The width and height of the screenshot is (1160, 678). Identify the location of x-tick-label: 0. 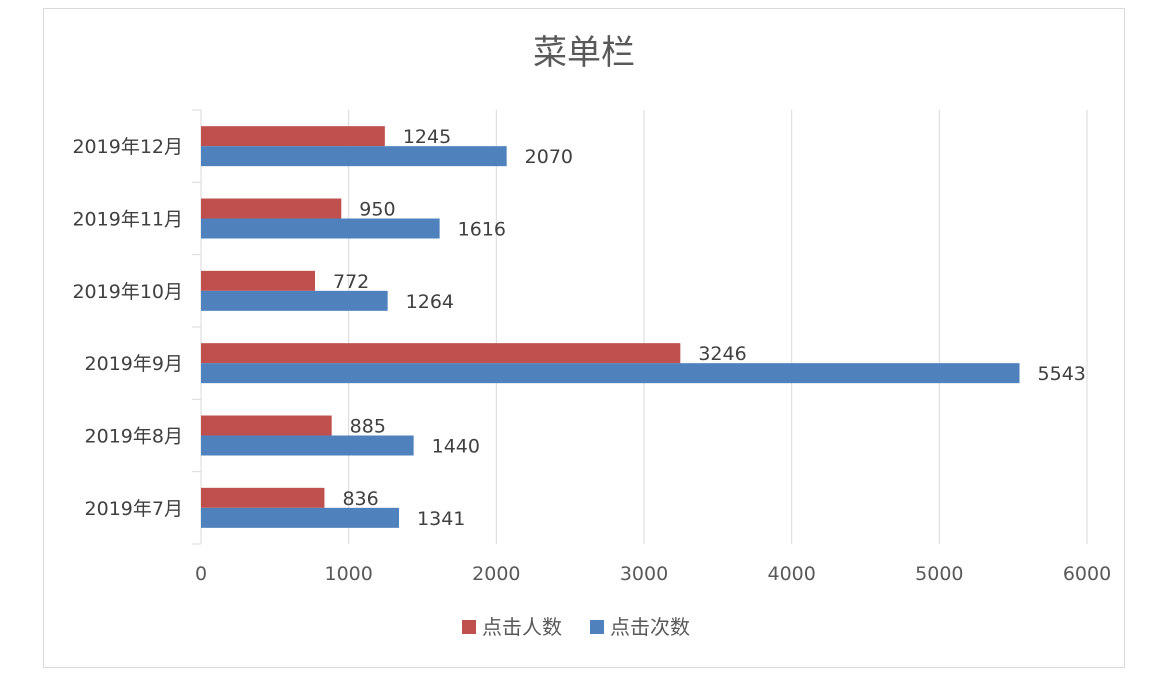
(201, 574).